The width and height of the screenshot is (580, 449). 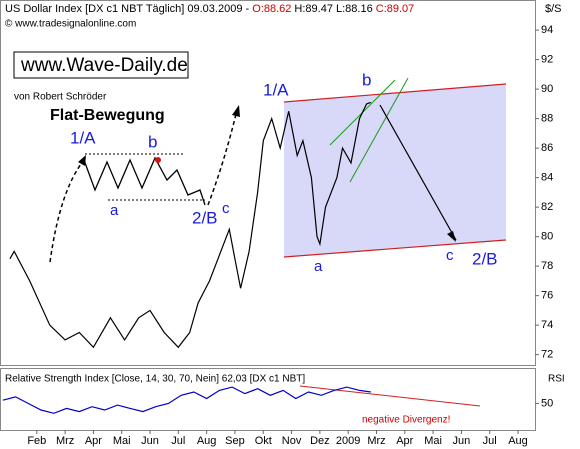 What do you see at coordinates (547, 296) in the screenshot?
I see `y-tick-label: 76` at bounding box center [547, 296].